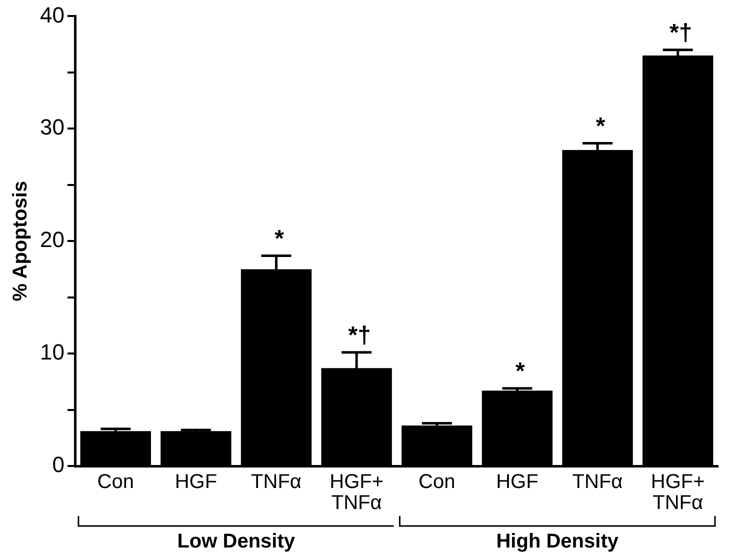  I want to click on y-tick-label: 40, so click(52, 15).